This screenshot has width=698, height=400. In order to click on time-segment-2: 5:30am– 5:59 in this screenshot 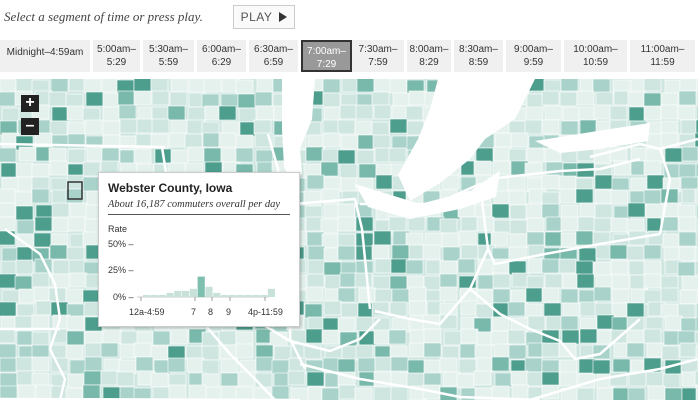, I will do `click(170, 56)`.